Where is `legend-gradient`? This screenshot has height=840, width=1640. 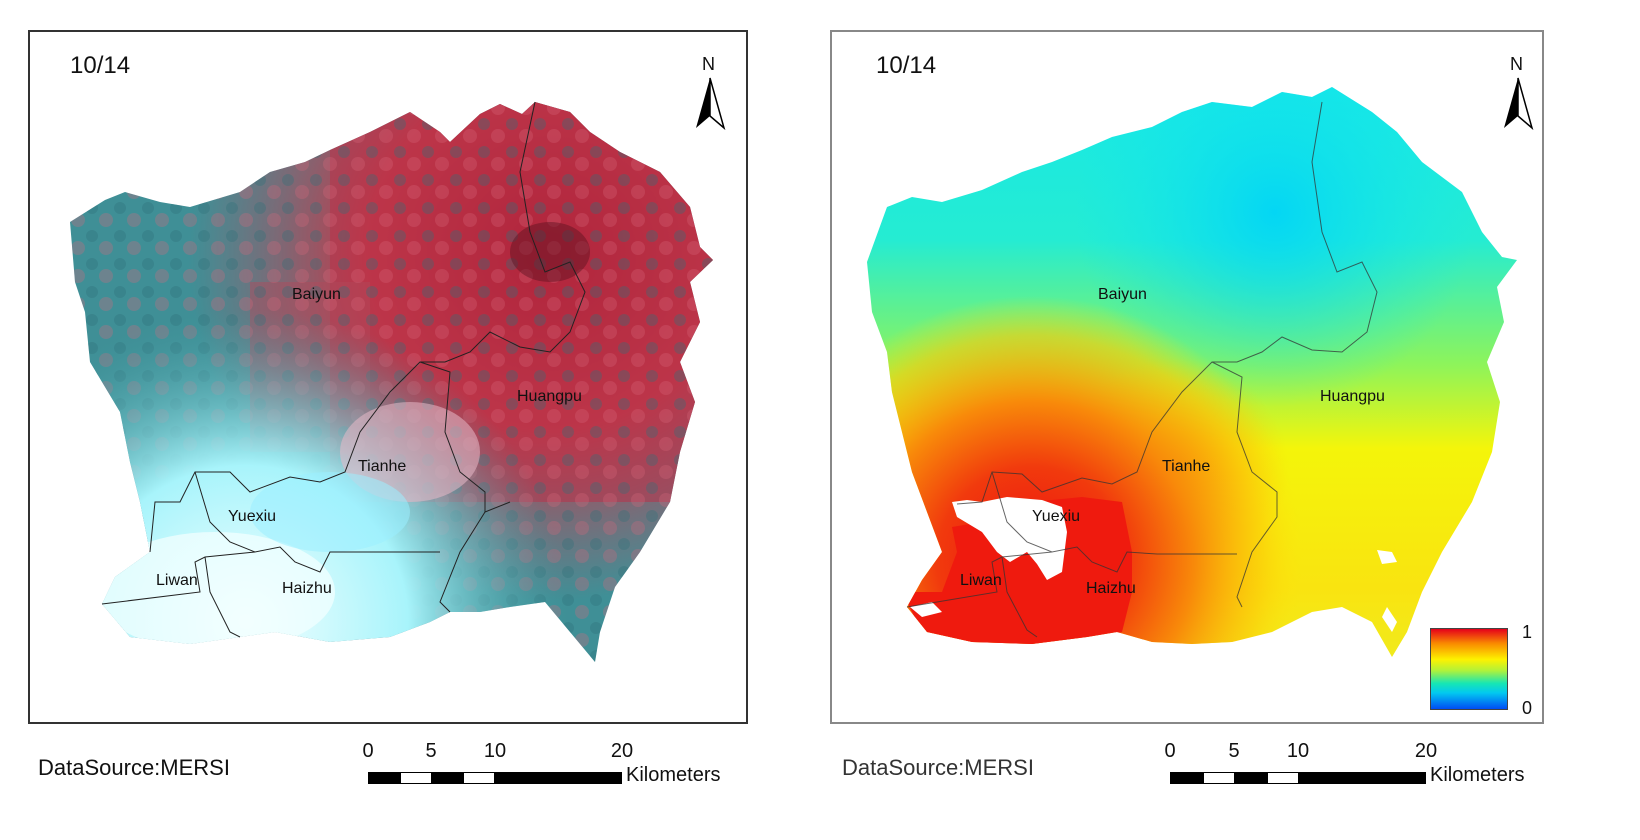
legend-gradient is located at coordinates (1469, 669).